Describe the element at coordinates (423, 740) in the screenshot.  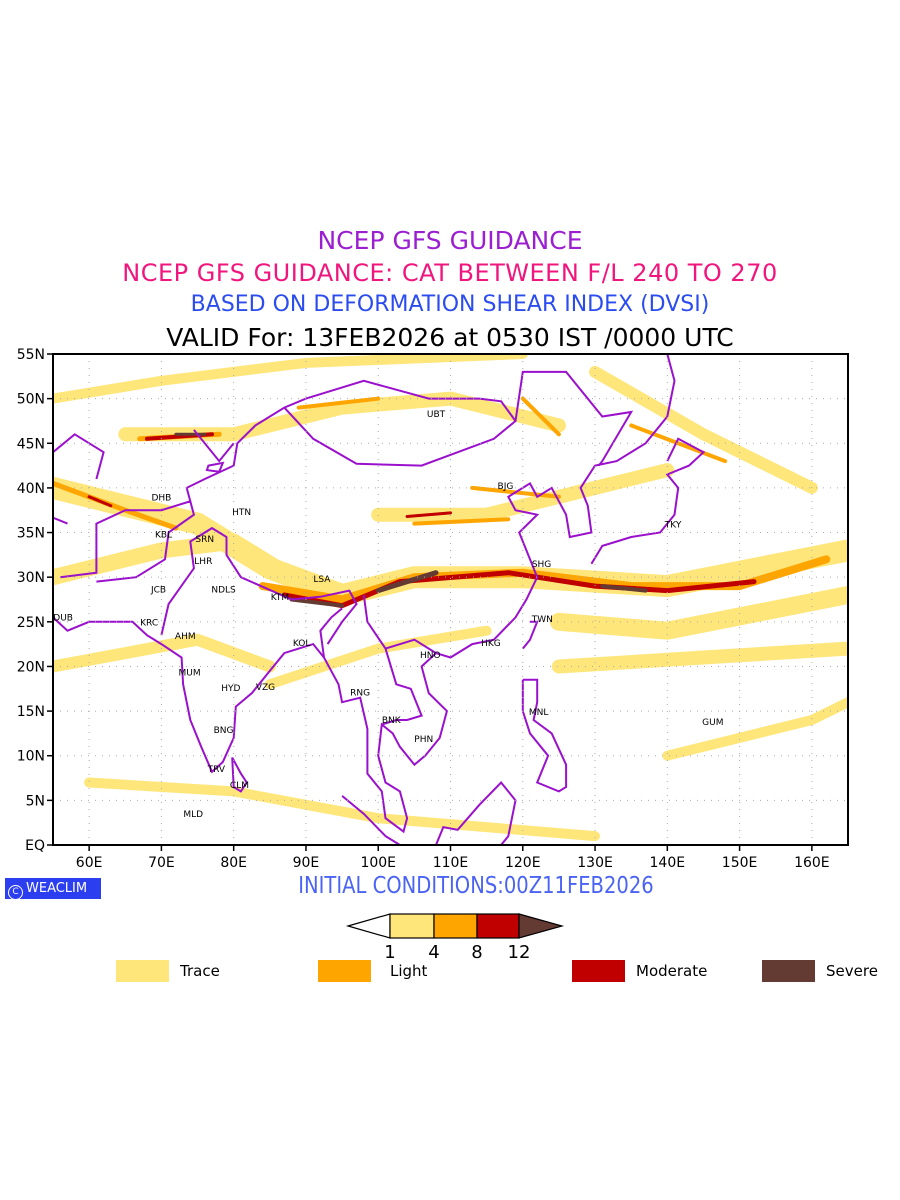
I see `city-label-phn: PHN` at that location.